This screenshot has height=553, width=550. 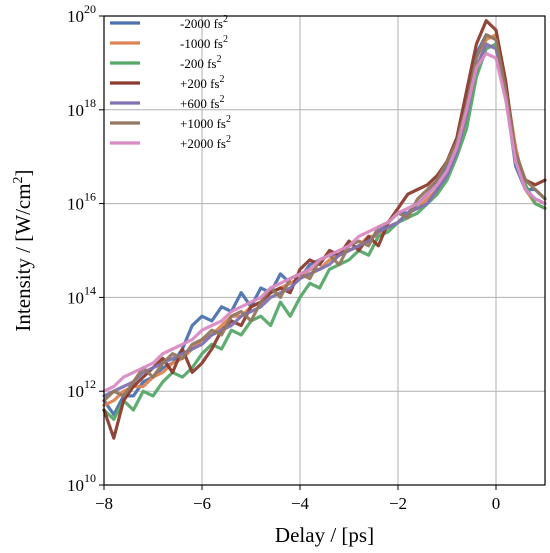 I want to click on legend-item-name: +1000 fs, so click(x=203, y=123).